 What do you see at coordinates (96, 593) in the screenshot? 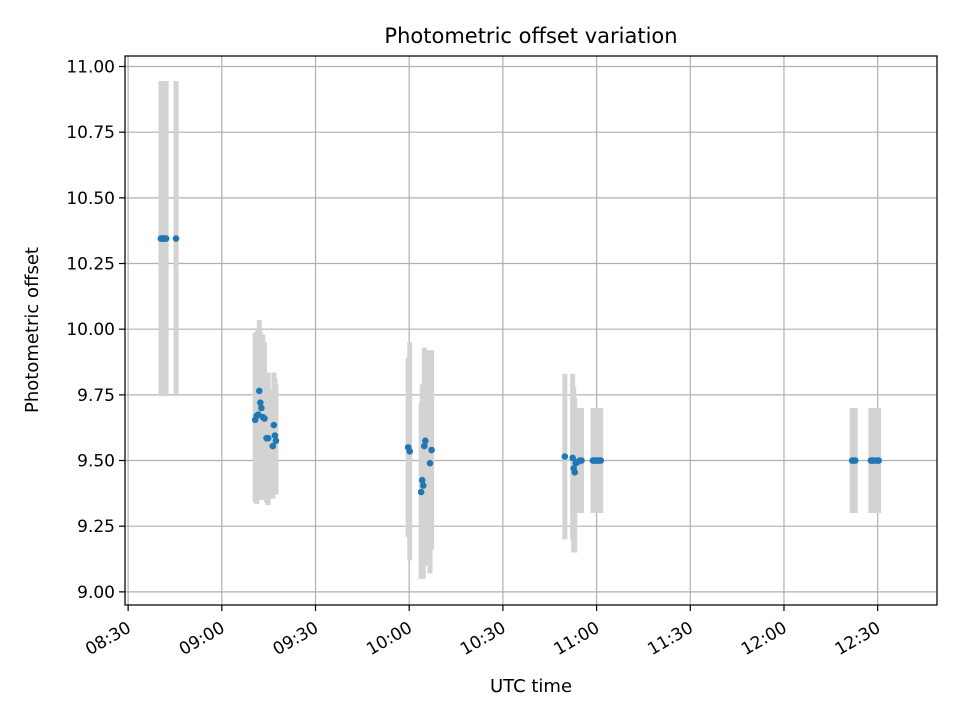
I see `y-tick-label: 9.00` at bounding box center [96, 593].